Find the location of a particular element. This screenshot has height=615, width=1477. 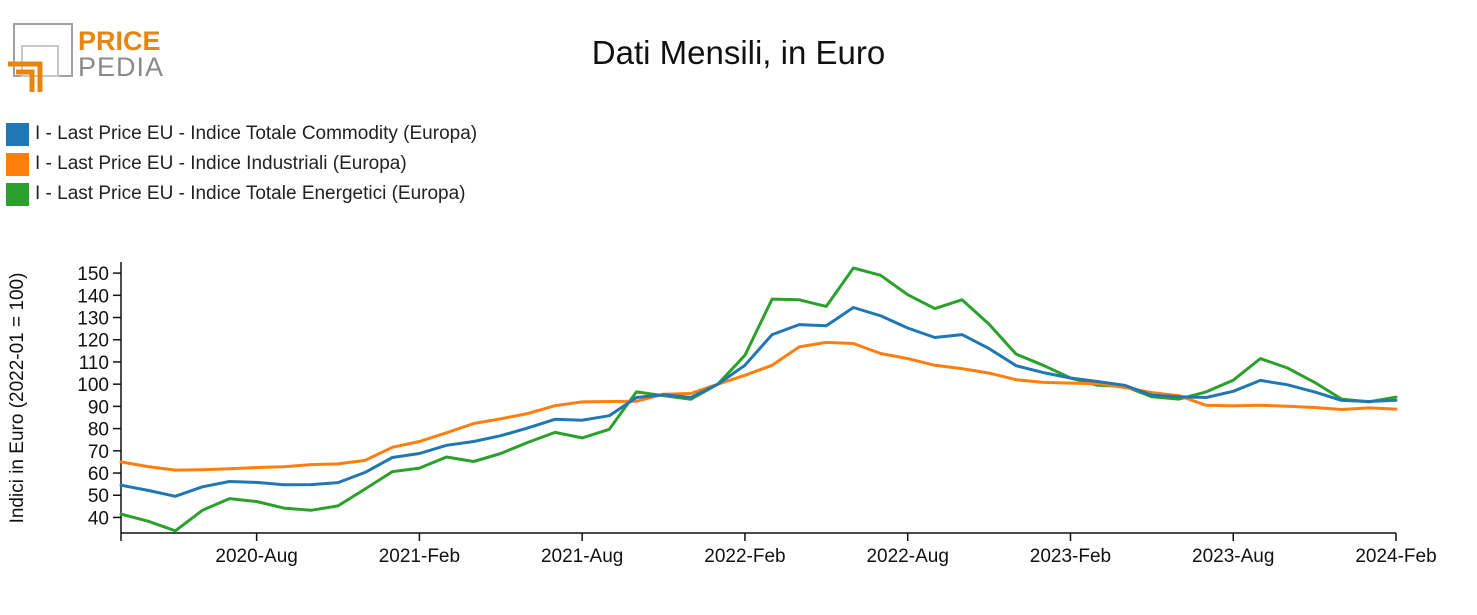

y-tick-label: 100 is located at coordinates (93, 385).